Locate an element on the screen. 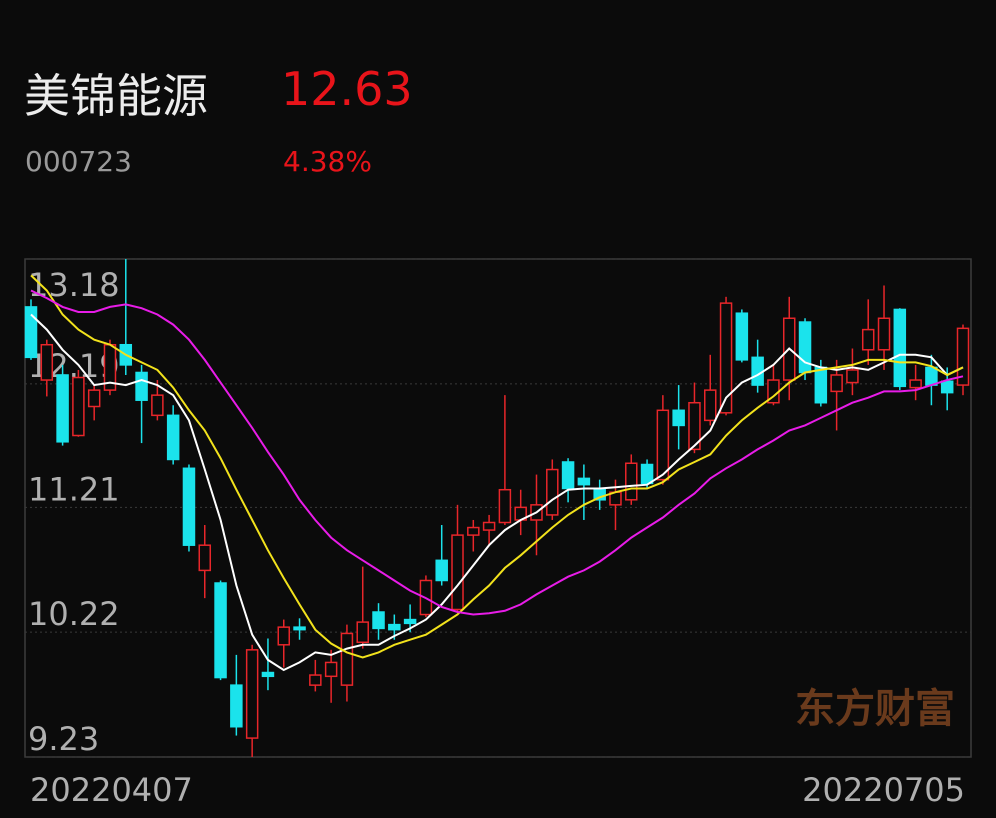 The width and height of the screenshot is (996, 818). x-tick-label: 20220407 is located at coordinates (111, 790).